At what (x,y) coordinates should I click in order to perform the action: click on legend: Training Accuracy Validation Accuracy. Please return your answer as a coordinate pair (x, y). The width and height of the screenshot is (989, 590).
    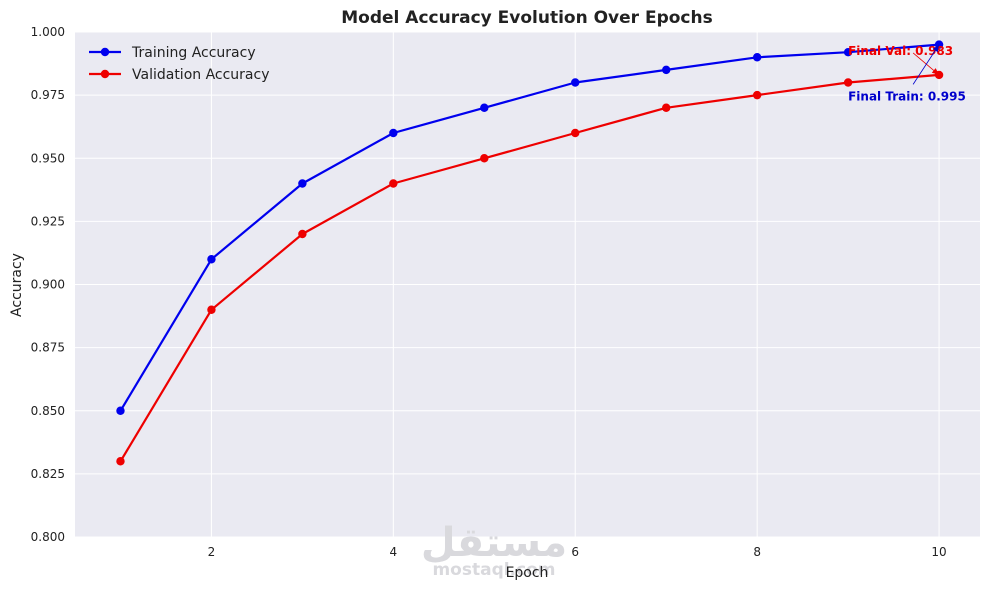
    Looking at the image, I should click on (179, 64).